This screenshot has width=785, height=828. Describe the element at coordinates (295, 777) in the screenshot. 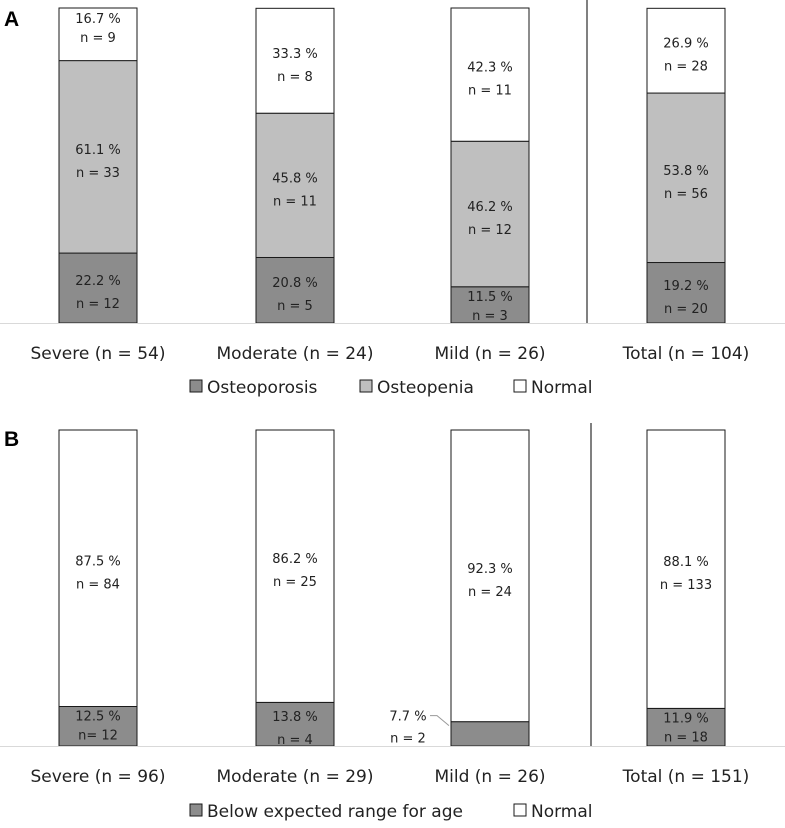

I see `x-tick-label: Moderate (n = 29)` at that location.